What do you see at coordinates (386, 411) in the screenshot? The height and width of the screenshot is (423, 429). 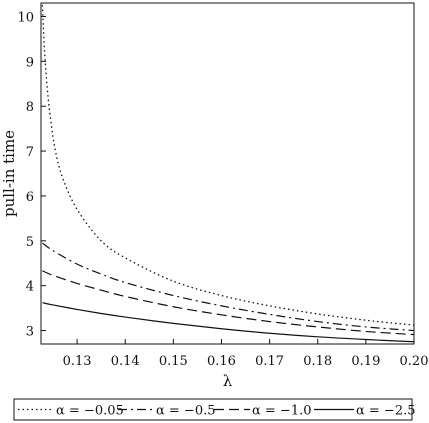 I see `legend-label: α = −2.5` at bounding box center [386, 411].